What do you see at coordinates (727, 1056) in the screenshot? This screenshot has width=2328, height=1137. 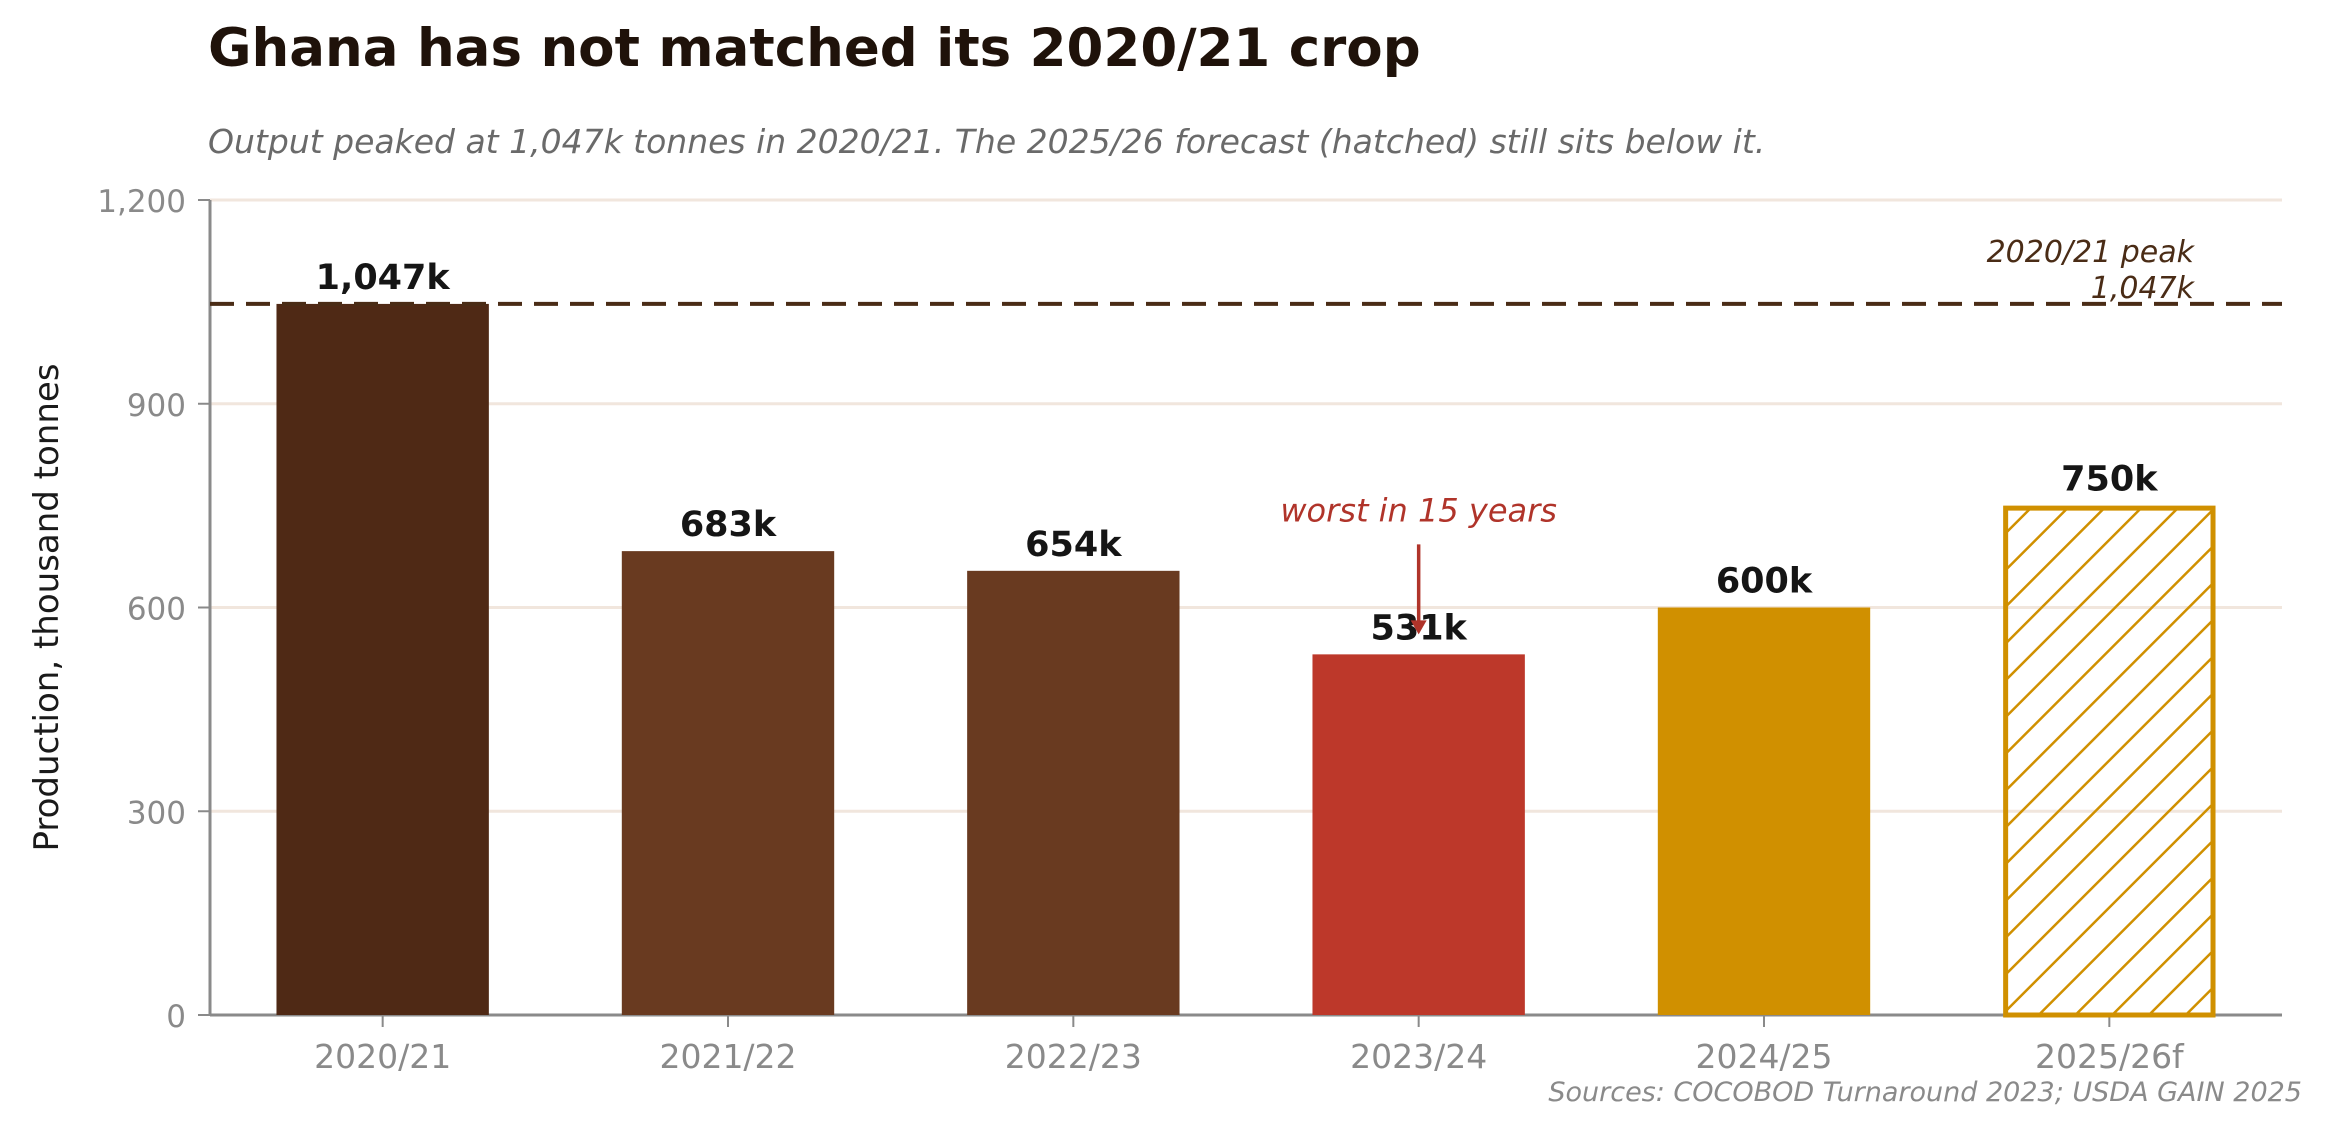 I see `x-tick-label: 2021/22` at bounding box center [727, 1056].